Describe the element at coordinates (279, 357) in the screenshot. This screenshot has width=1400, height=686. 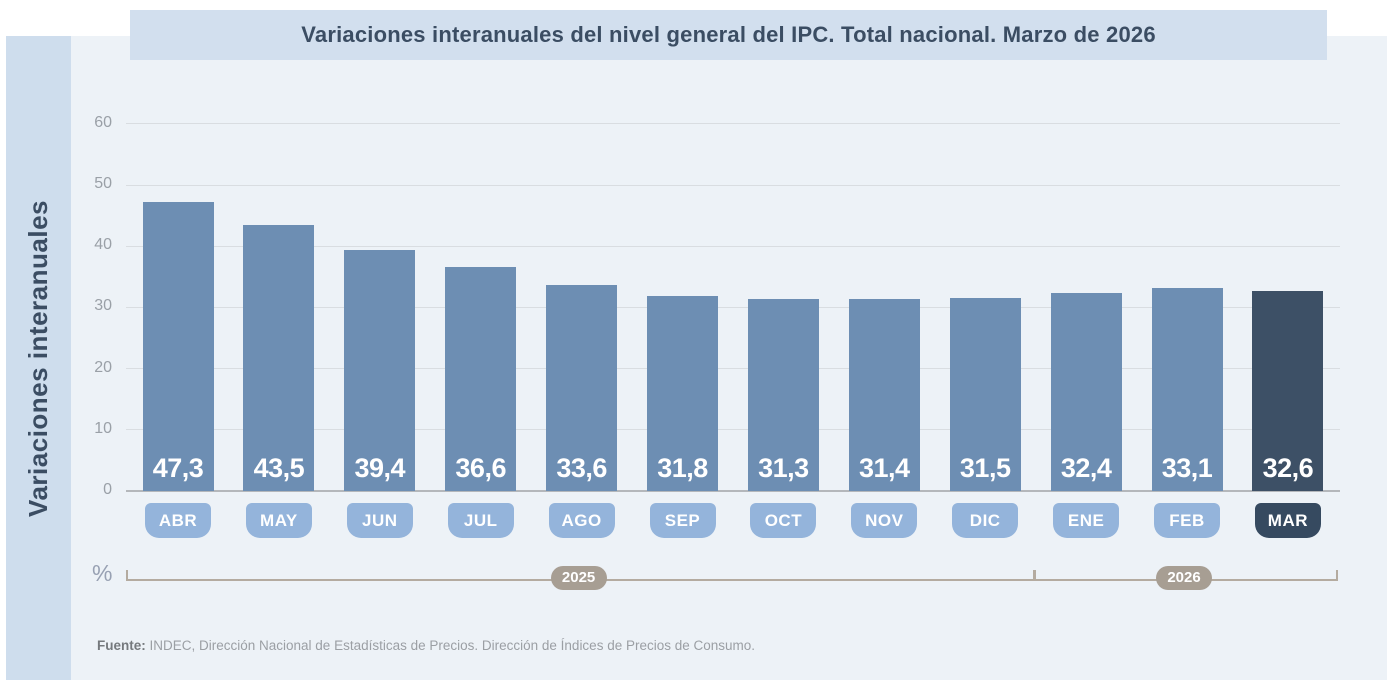
I see `bar-may: 43,5` at that location.